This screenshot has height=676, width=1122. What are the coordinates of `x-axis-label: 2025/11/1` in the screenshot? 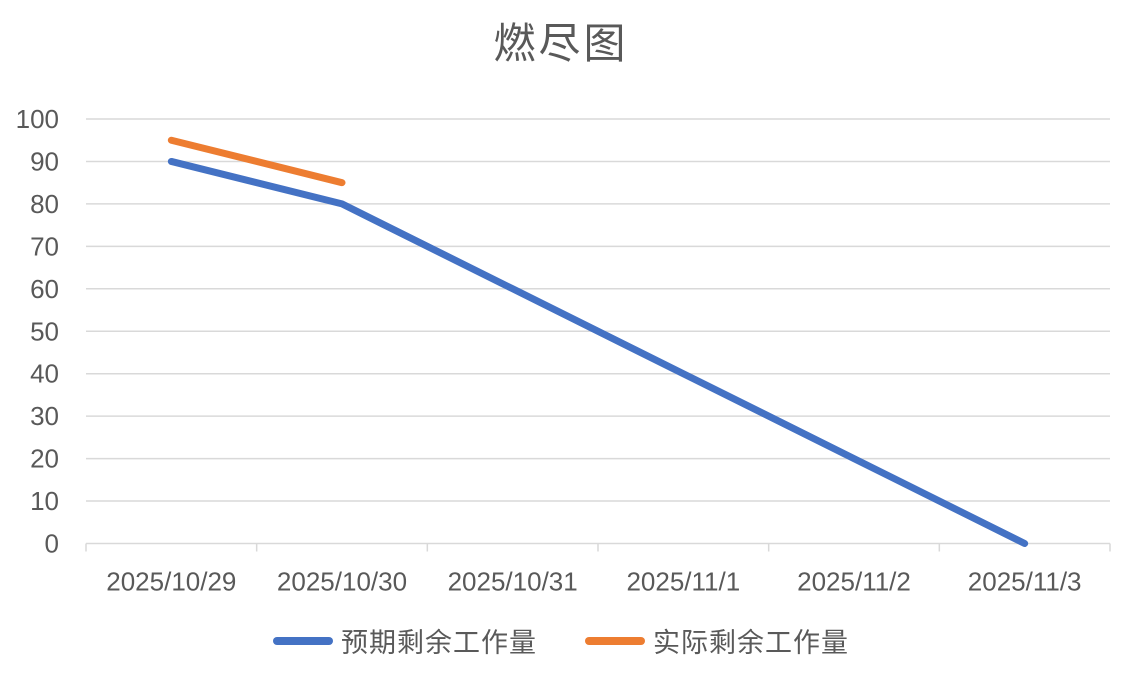 It's located at (683, 582).